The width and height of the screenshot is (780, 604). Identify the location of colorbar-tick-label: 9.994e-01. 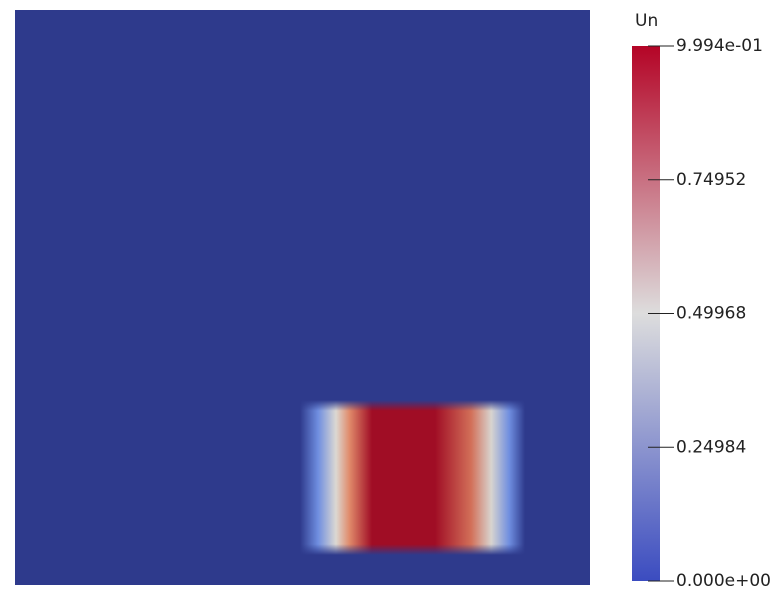
(719, 46).